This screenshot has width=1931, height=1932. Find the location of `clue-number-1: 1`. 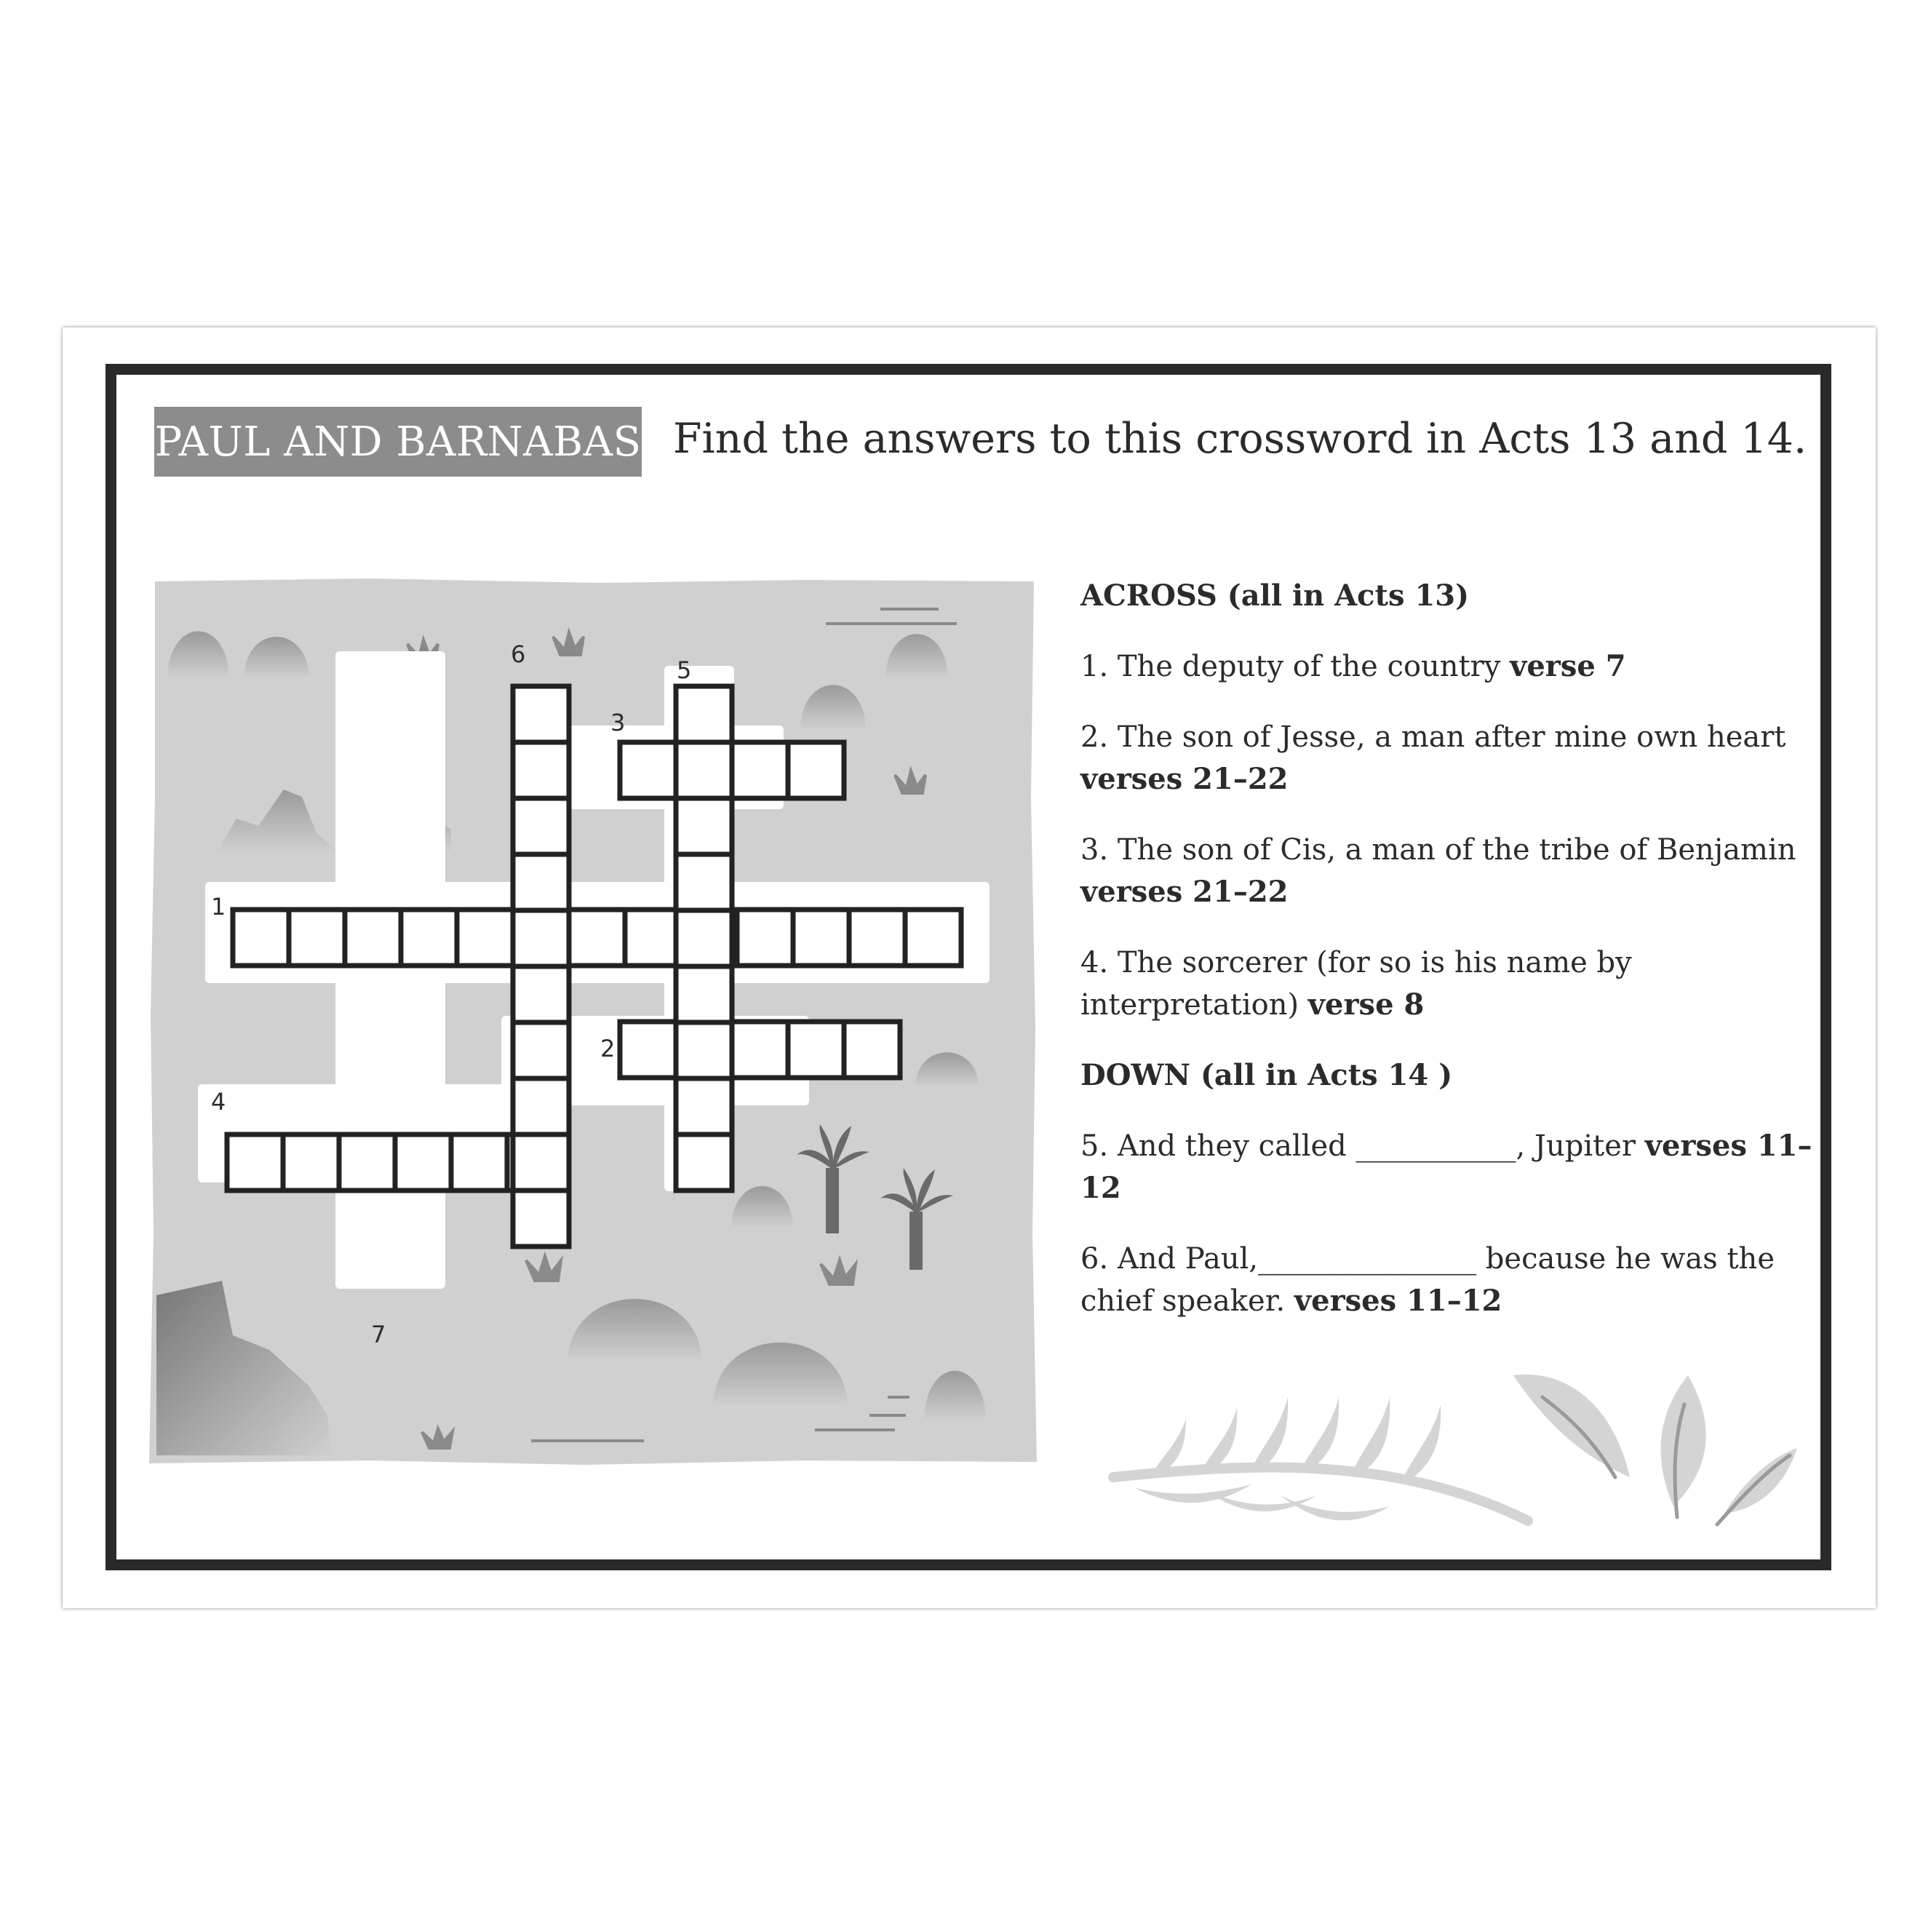

clue-number-1: 1 is located at coordinates (218, 907).